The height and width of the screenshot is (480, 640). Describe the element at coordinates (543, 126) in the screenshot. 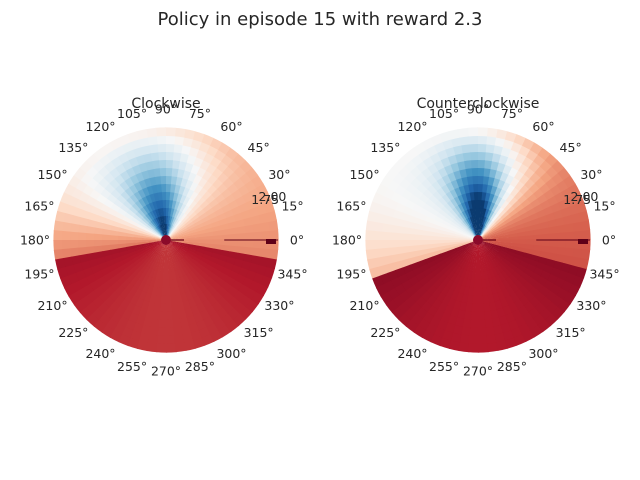

I see `theta-tick-label: 60°` at that location.